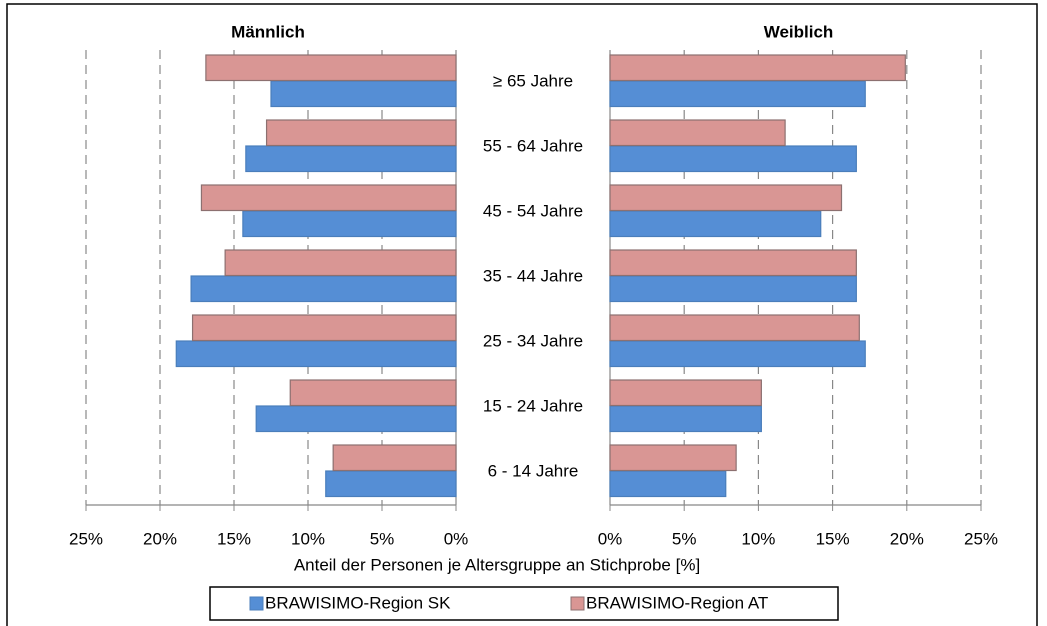 Image resolution: width=1047 pixels, height=626 pixels. What do you see at coordinates (533, 210) in the screenshot?
I see `category-label: 45 - 54 Jahre` at bounding box center [533, 210].